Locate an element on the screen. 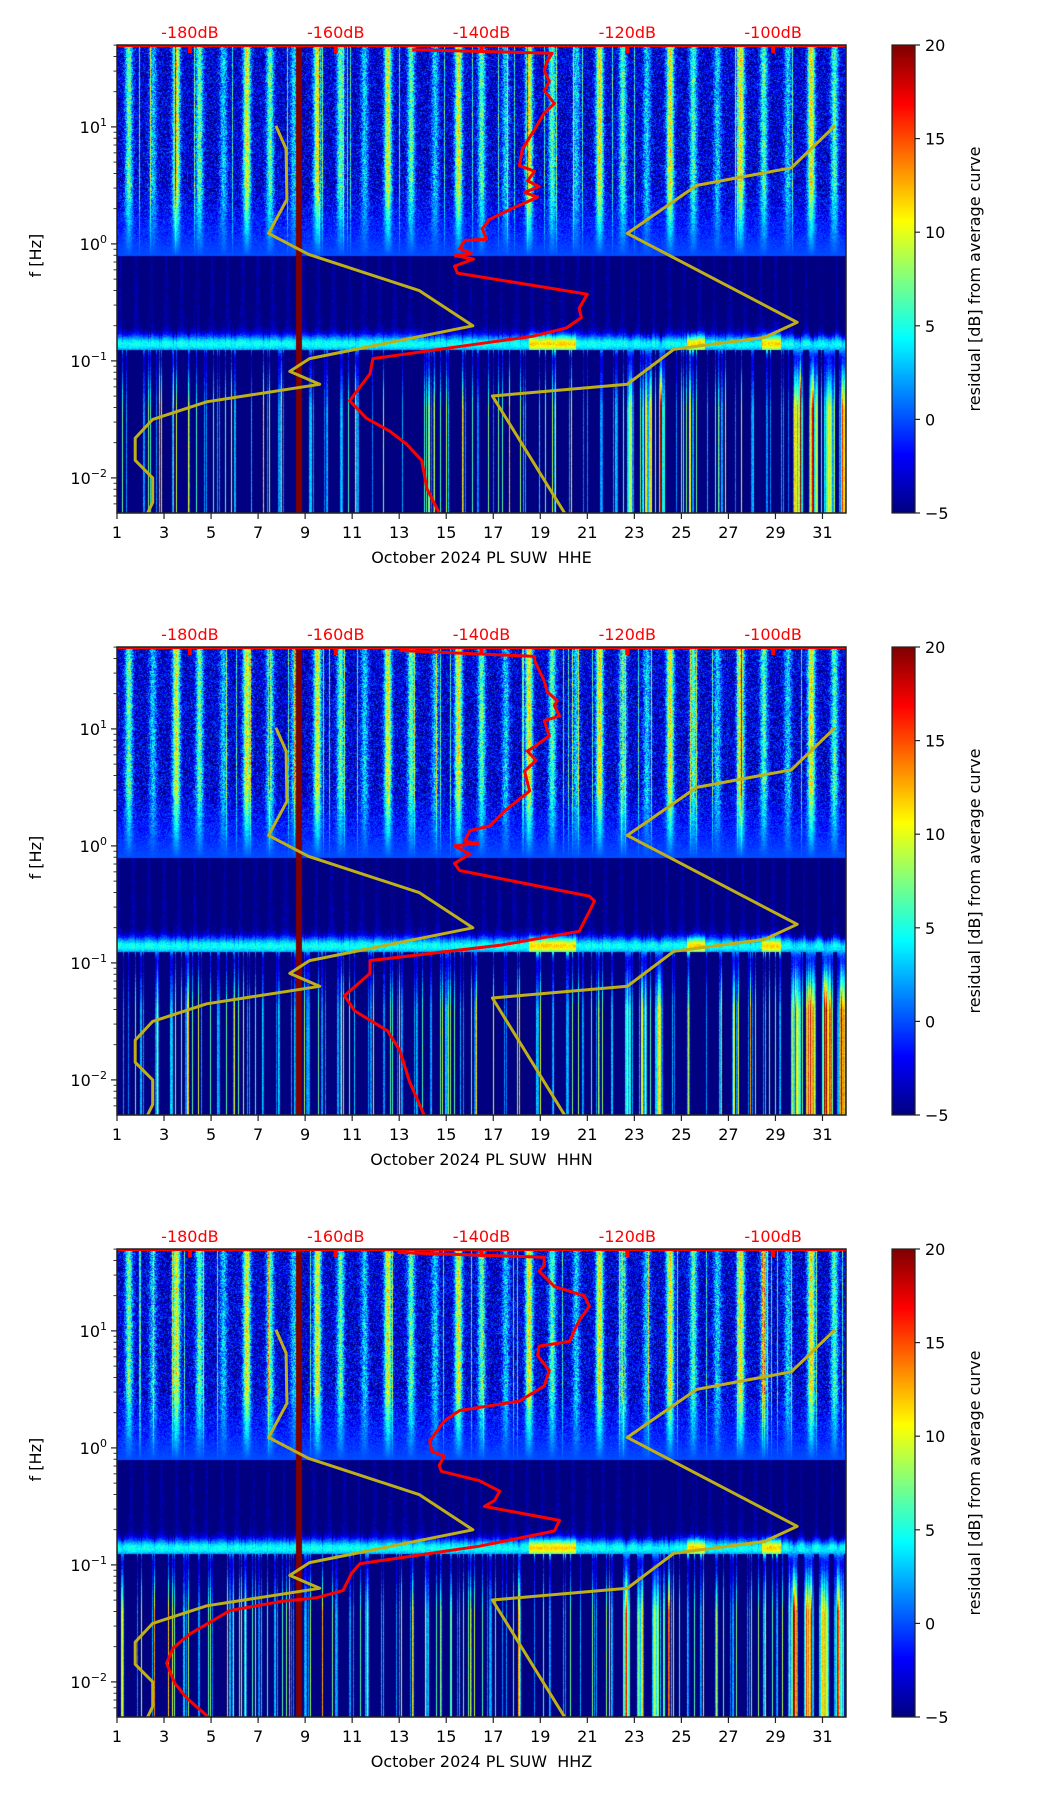 This screenshot has height=1806, width=1052. psd-curve-red is located at coordinates (468, 280).